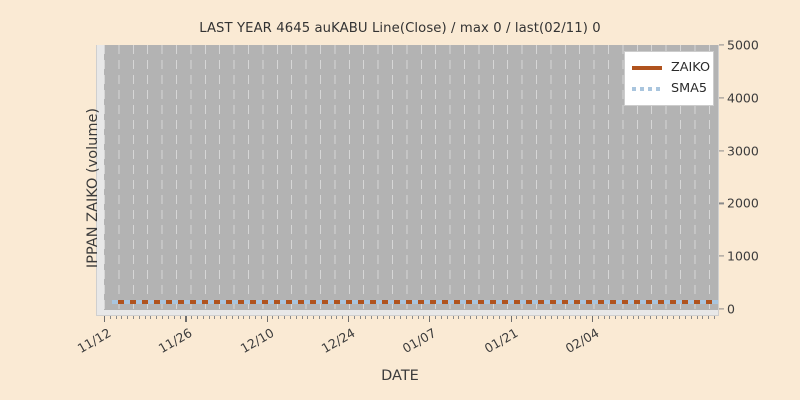  Describe the element at coordinates (93, 188) in the screenshot. I see `y-axis-title: IPPAN ZAIKO (volume)` at that location.